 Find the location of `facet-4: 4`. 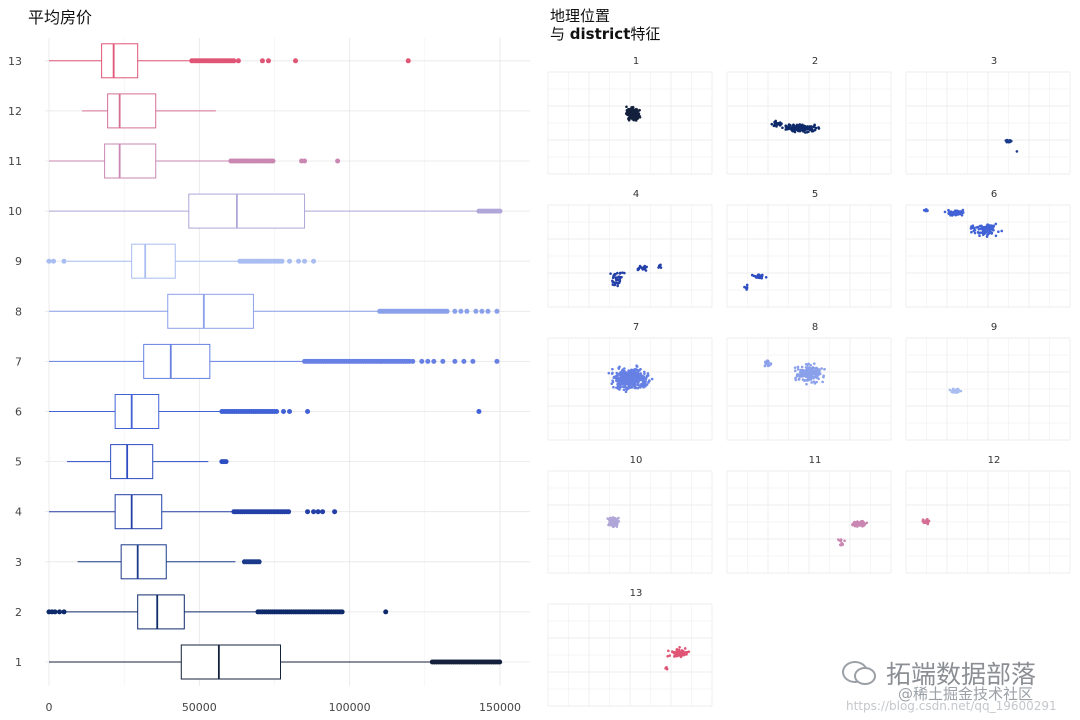

facet-4: 4 is located at coordinates (630, 248).